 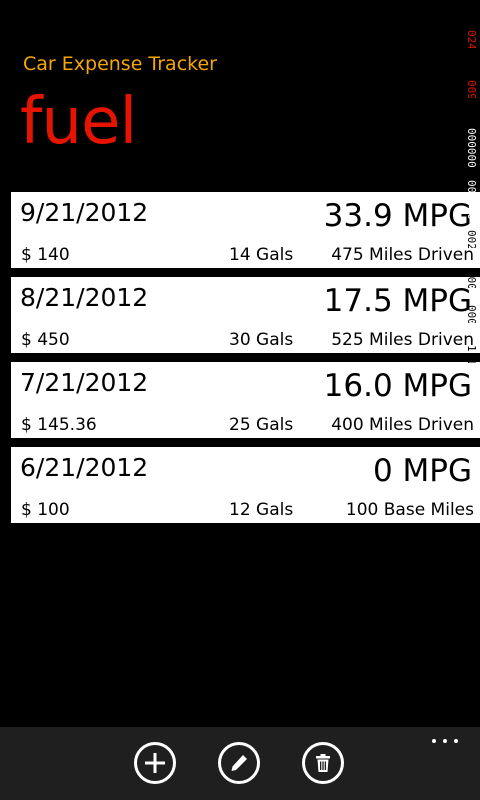 I want to click on entry-date: 7/21/2012, so click(x=84, y=382).